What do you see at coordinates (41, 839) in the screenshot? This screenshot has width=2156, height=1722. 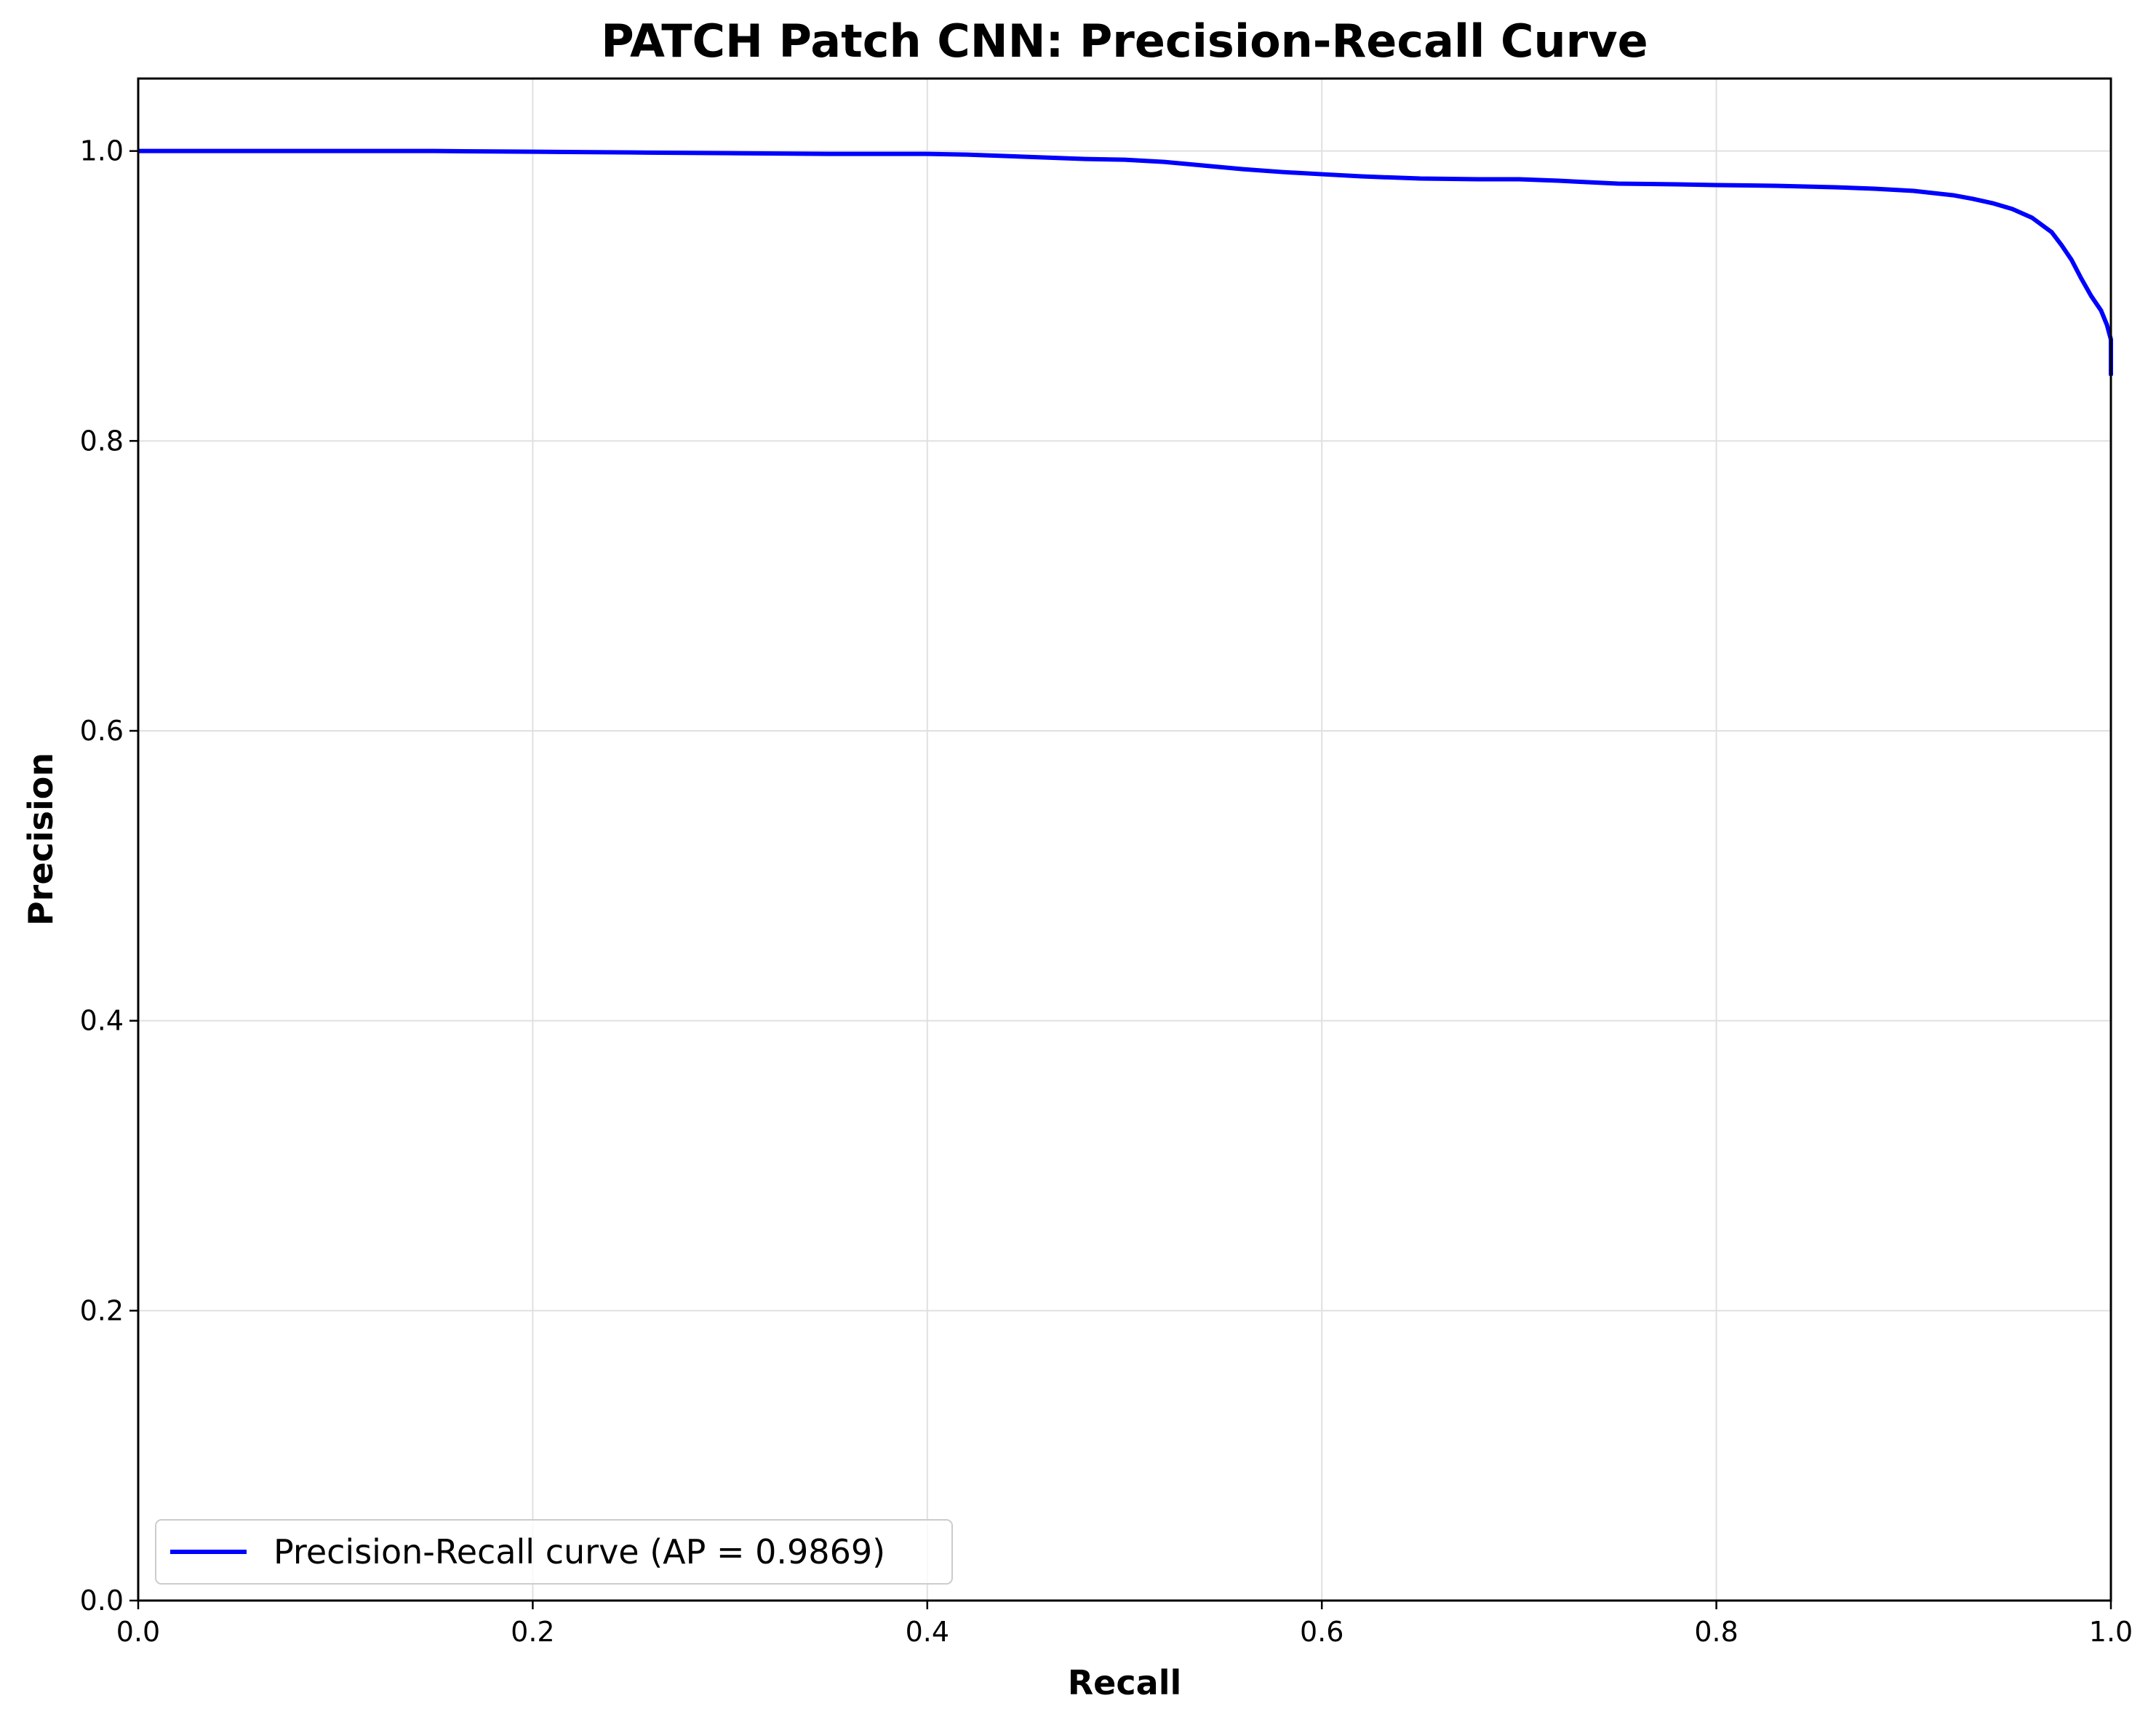 I see `y-axis-title: Precision` at bounding box center [41, 839].